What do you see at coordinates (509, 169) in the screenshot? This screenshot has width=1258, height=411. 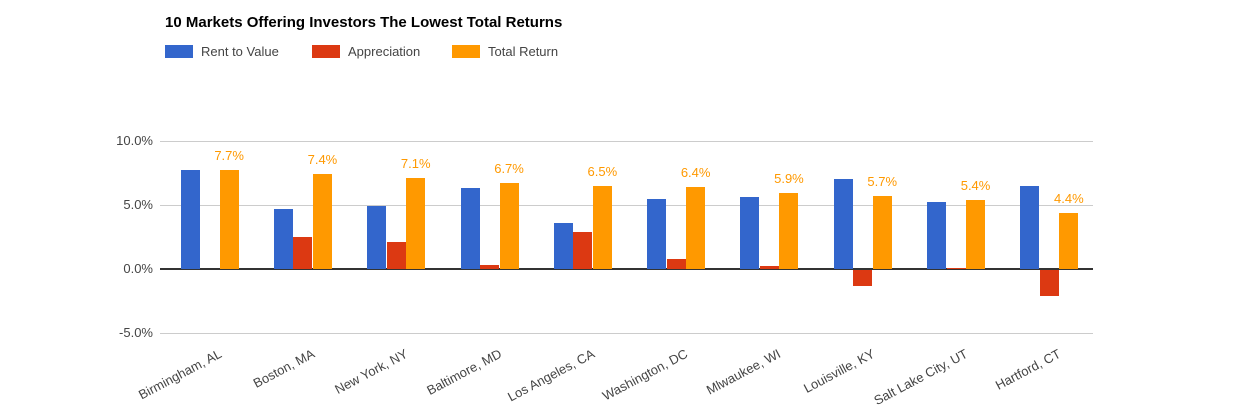 I see `total-return-value-label: 6.7%` at bounding box center [509, 169].